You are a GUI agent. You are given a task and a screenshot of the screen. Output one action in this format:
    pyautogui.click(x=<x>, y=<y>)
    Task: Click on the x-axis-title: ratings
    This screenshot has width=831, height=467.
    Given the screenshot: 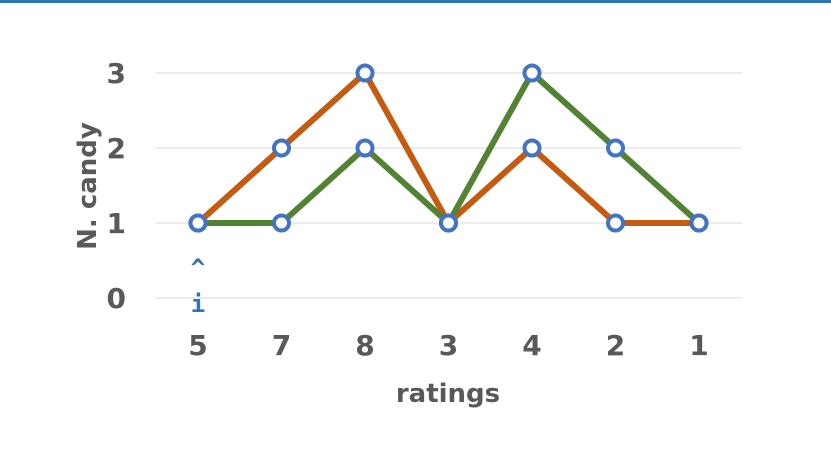 What is the action you would take?
    pyautogui.click(x=448, y=394)
    